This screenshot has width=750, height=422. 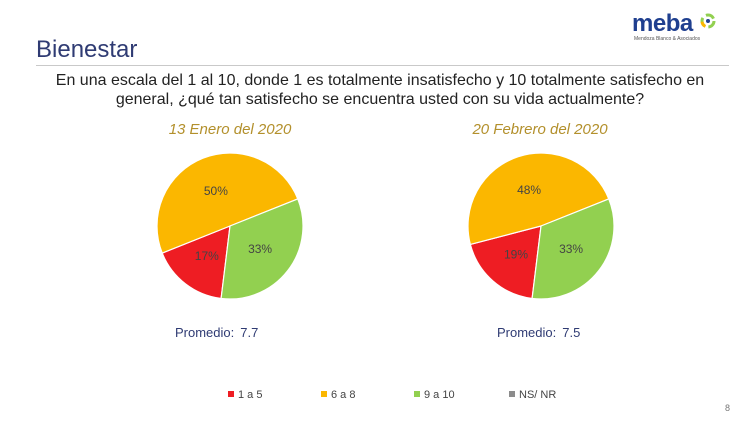 I want to click on average-value: 7.5, so click(x=571, y=332).